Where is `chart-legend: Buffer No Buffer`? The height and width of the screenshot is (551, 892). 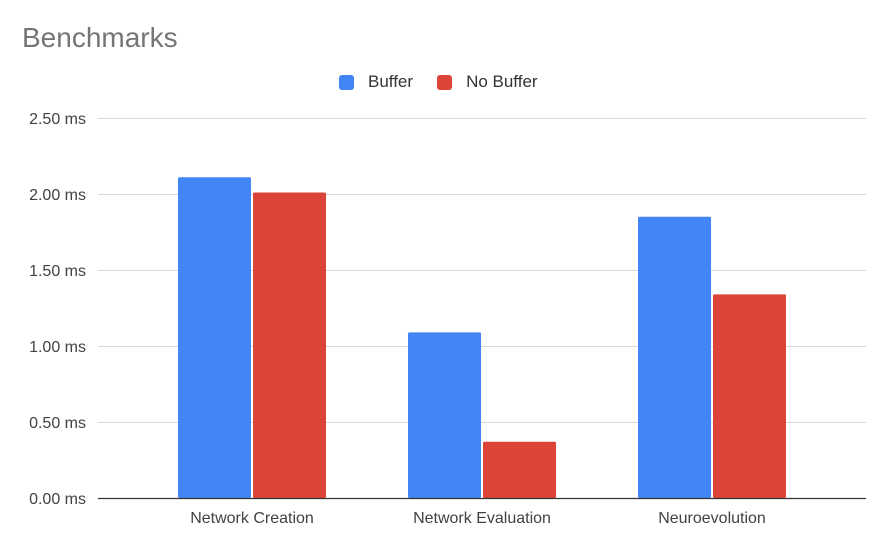
chart-legend: Buffer No Buffer is located at coordinates (450, 82).